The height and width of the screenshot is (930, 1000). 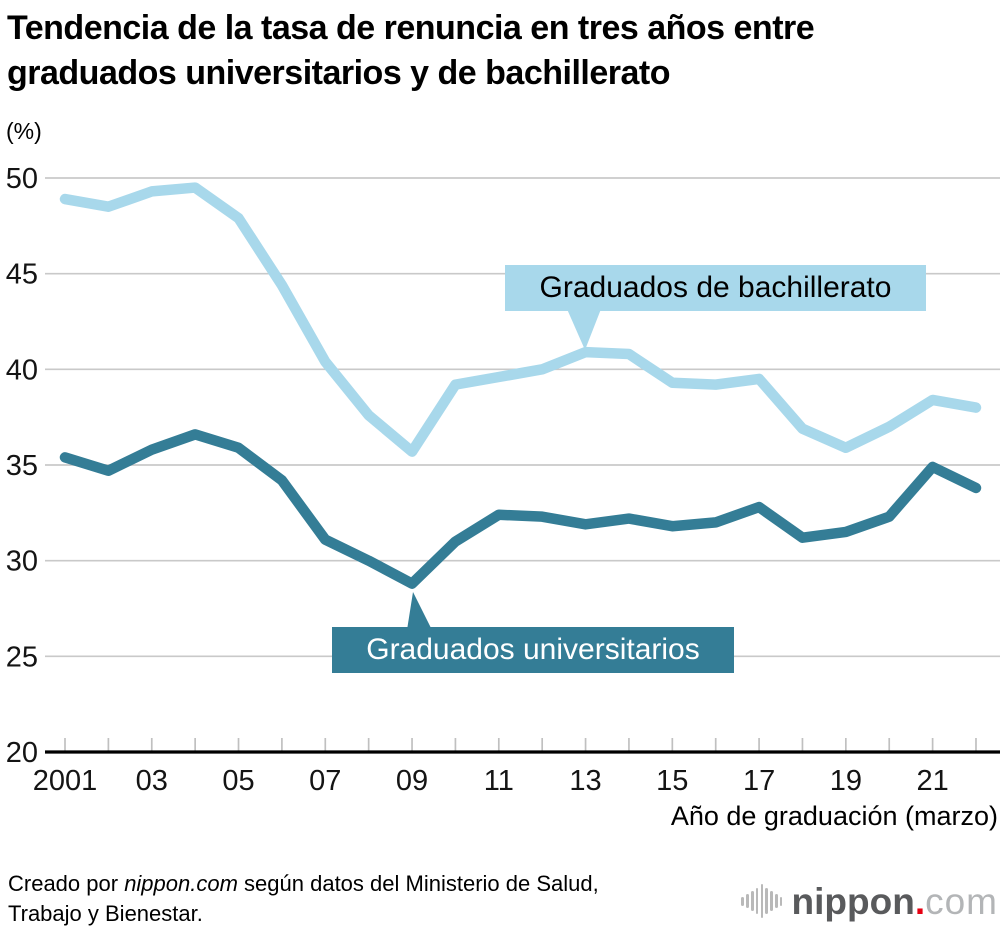 What do you see at coordinates (22, 657) in the screenshot?
I see `y-tick-label-25: 25` at bounding box center [22, 657].